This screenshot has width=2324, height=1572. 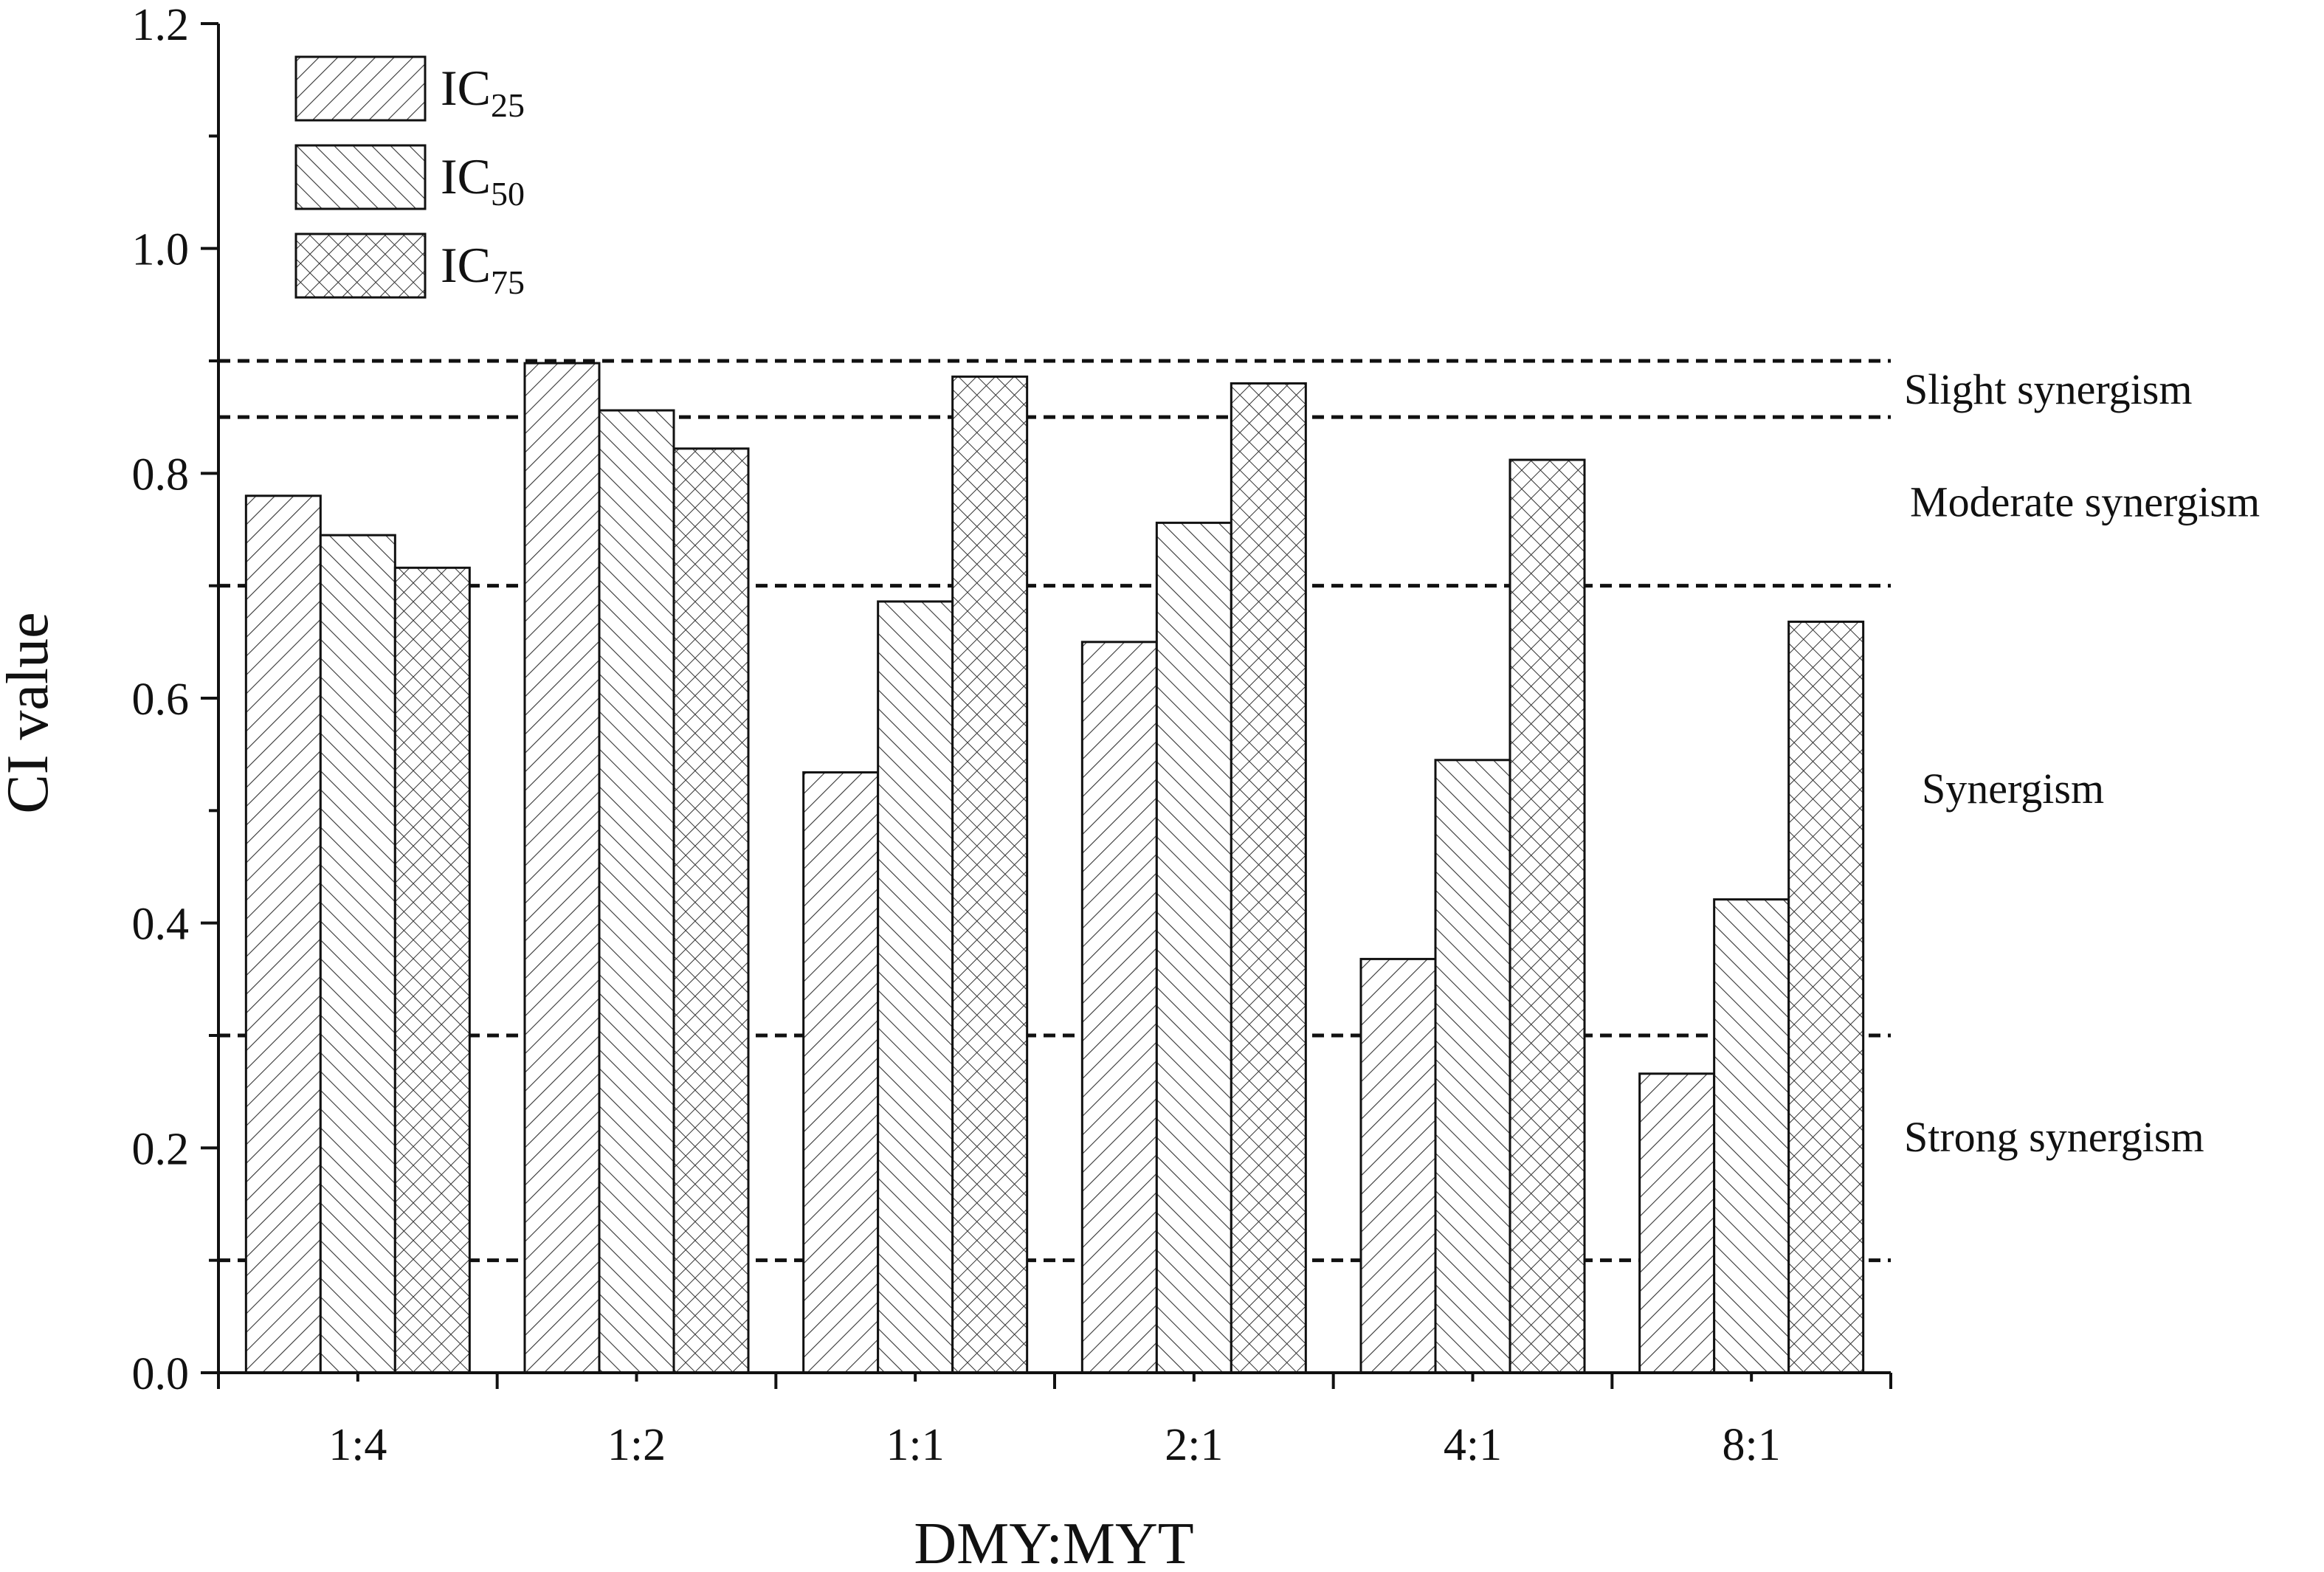 What do you see at coordinates (2013, 789) in the screenshot?
I see `annotation-label: Synergism` at bounding box center [2013, 789].